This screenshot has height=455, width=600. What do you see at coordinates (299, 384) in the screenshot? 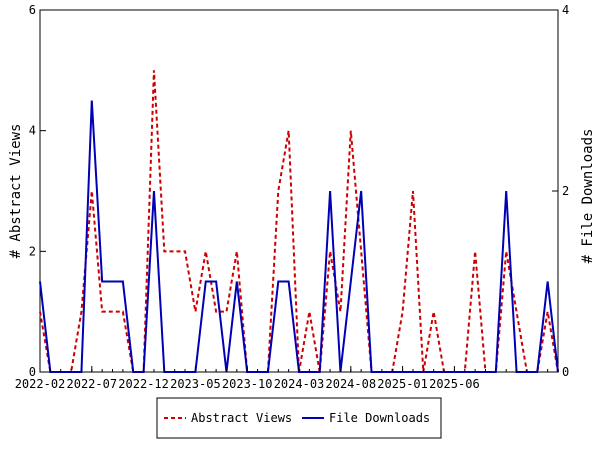
I see `x-tick-label: 2024-03` at bounding box center [299, 384].